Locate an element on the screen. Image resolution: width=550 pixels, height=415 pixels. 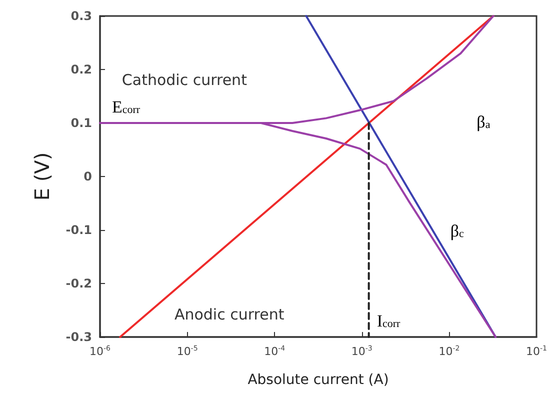
y-tick-label: -0.3 is located at coordinates (79, 337).